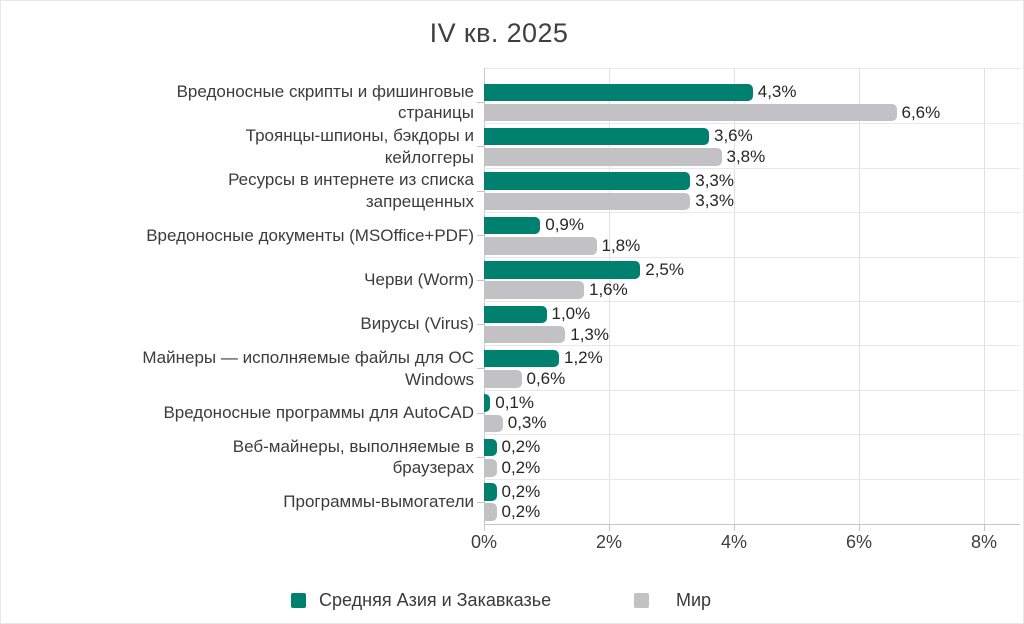 This screenshot has width=1024, height=624. I want to click on value-label: 6,6%, so click(921, 112).